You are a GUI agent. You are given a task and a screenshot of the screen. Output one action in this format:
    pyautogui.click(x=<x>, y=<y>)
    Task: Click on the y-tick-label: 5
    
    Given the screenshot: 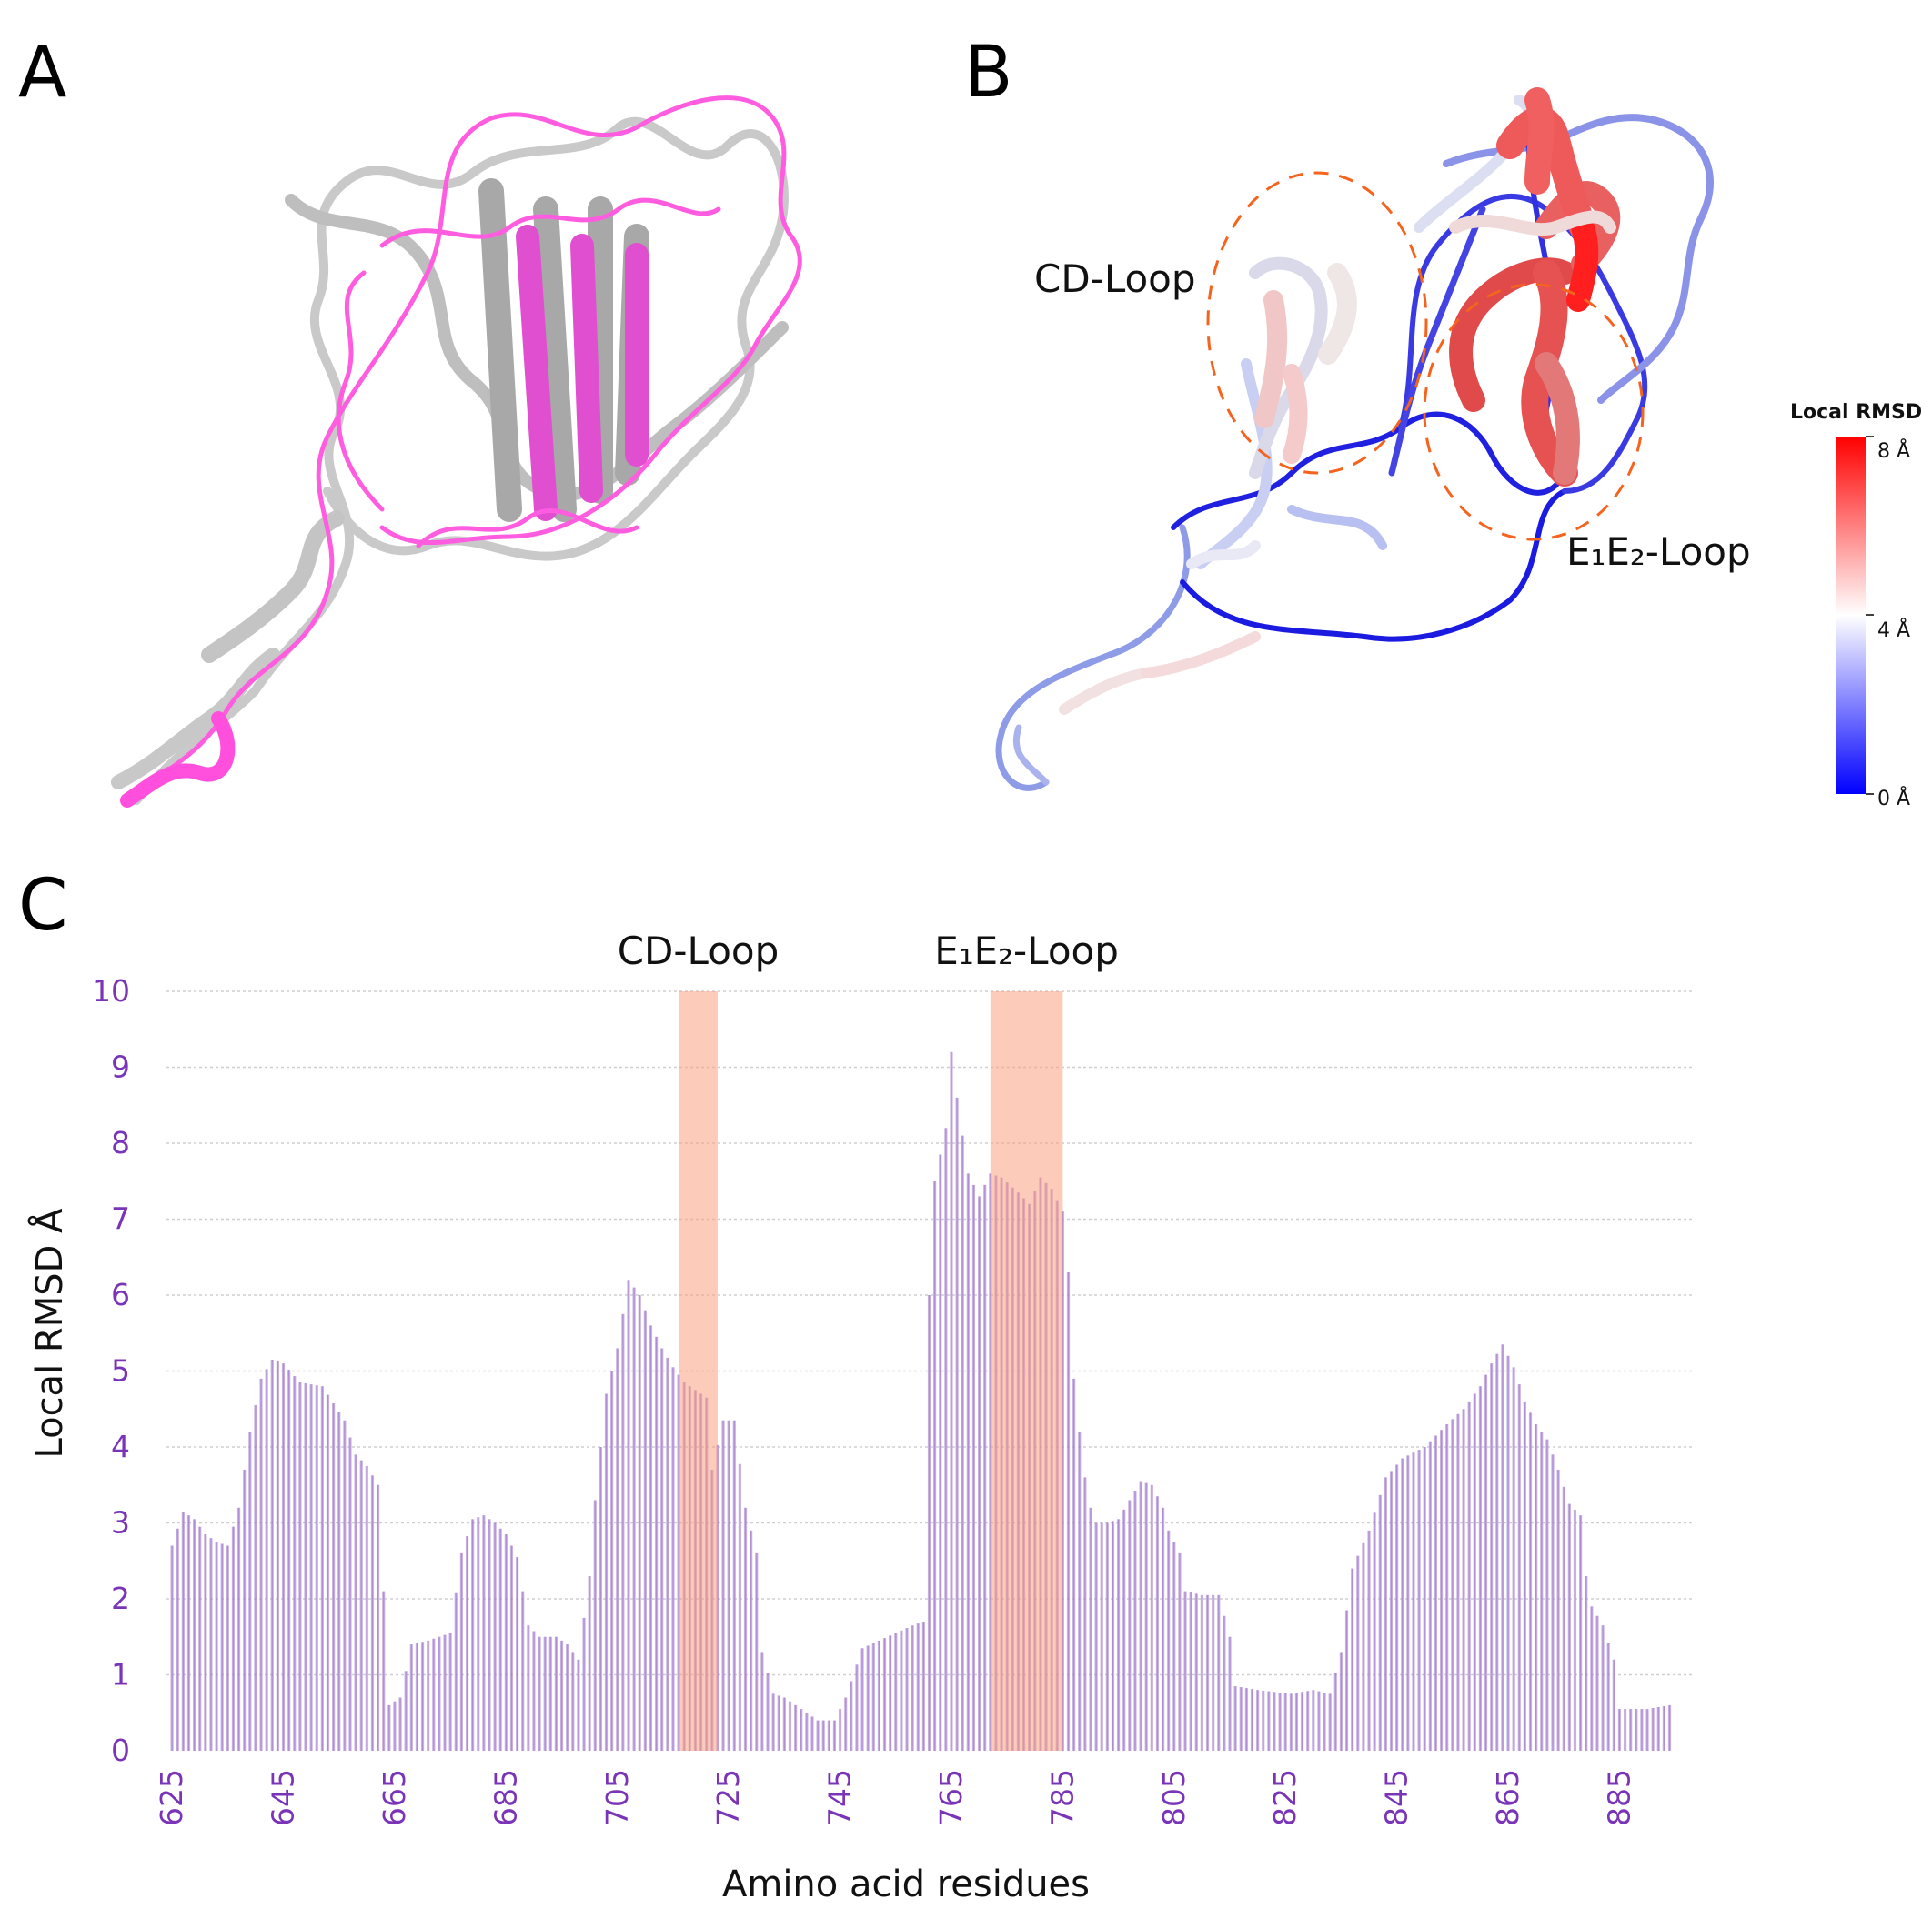 What is the action you would take?
    pyautogui.click(x=120, y=1371)
    